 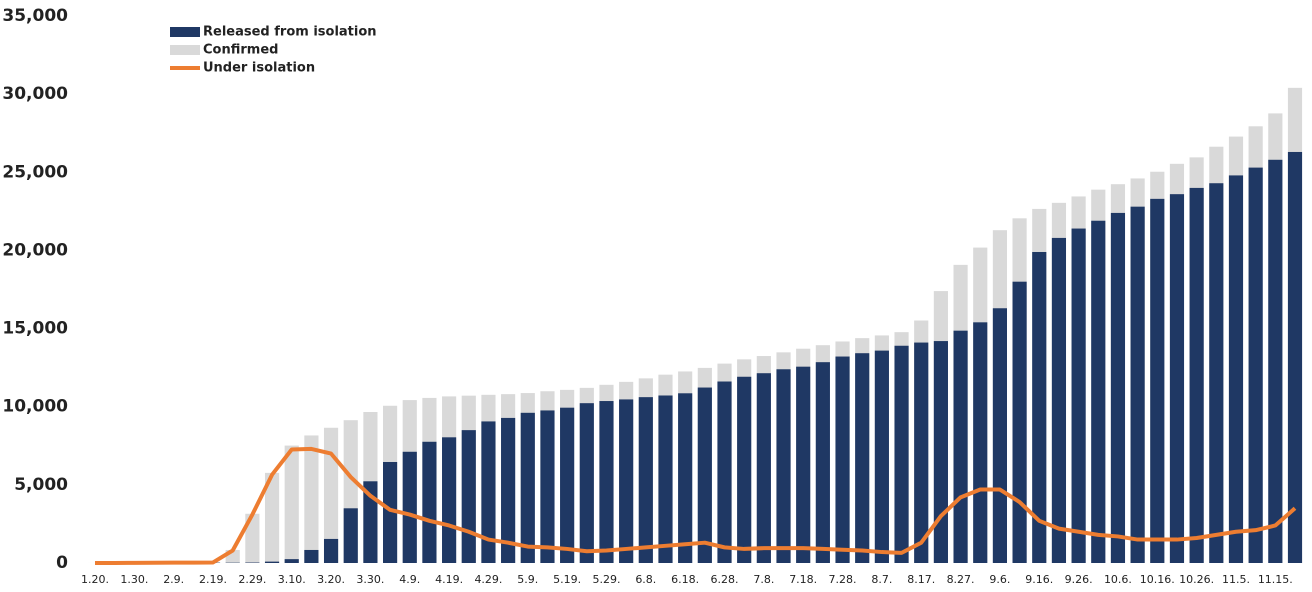 I want to click on x-tick-label: 7.8., so click(x=763, y=579).